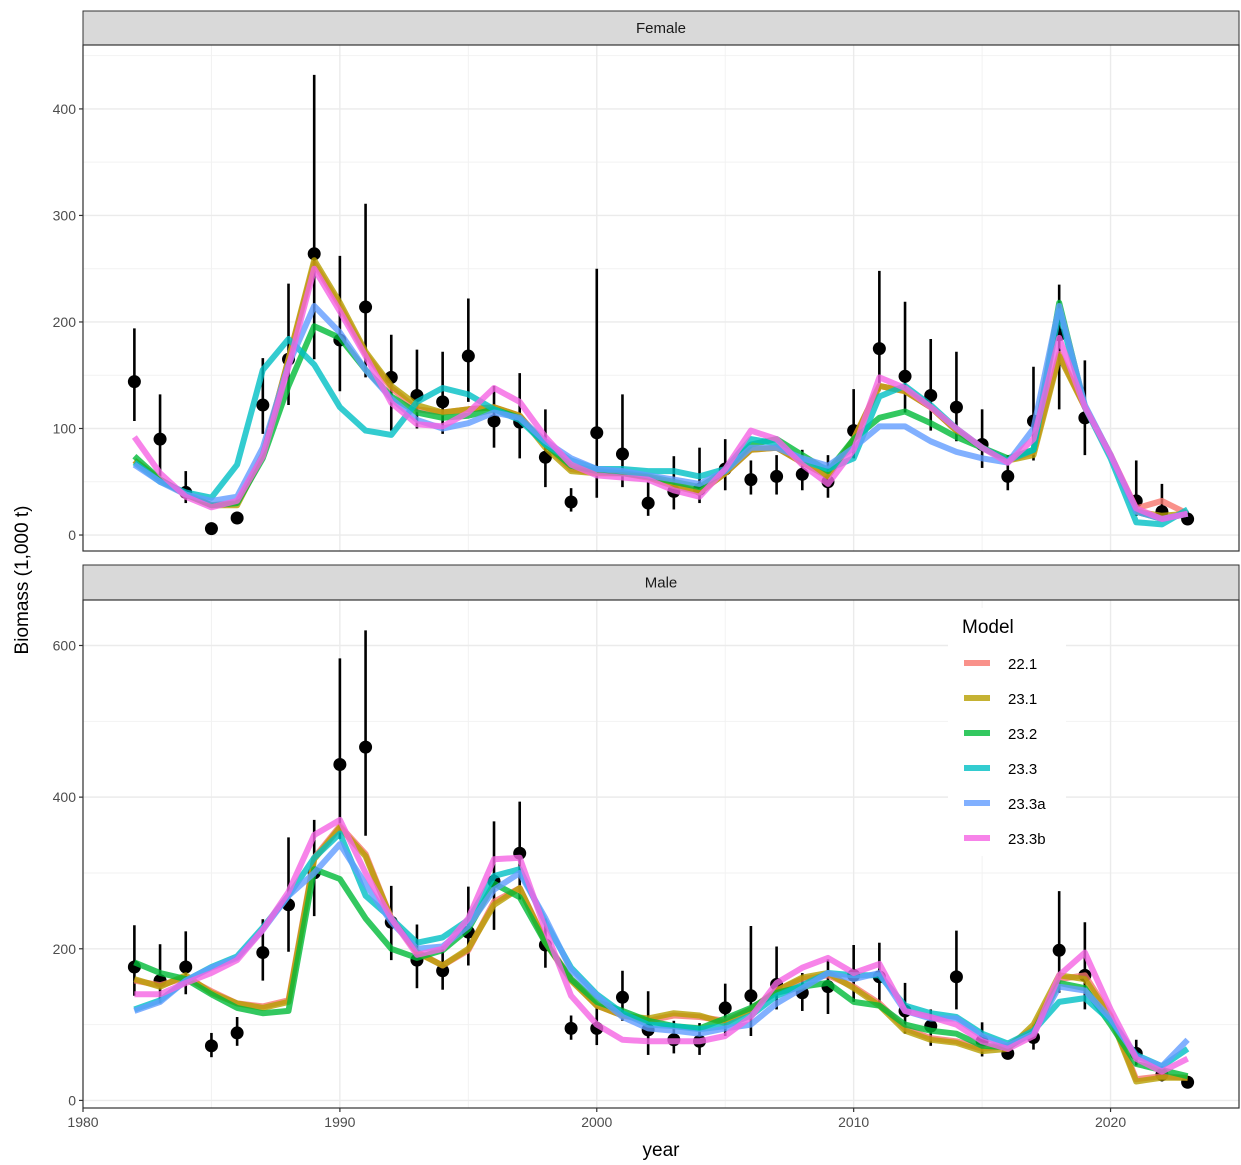 This screenshot has height=1165, width=1241. I want to click on y-tick-label: 100, so click(65, 428).